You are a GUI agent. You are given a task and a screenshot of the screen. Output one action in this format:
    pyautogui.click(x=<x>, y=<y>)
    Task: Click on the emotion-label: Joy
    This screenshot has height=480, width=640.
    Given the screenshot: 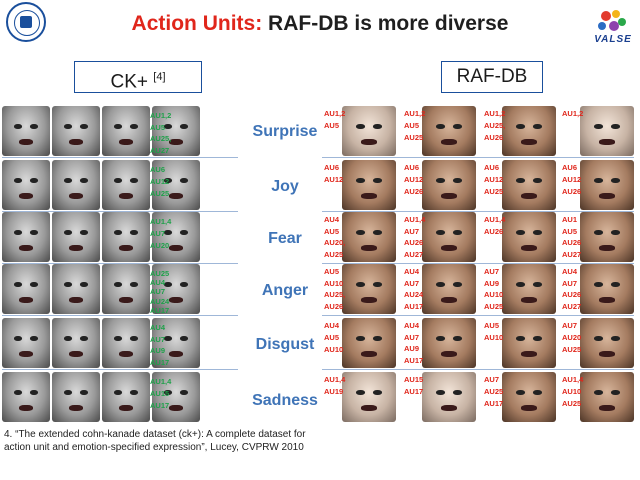 What is the action you would take?
    pyautogui.click(x=285, y=186)
    